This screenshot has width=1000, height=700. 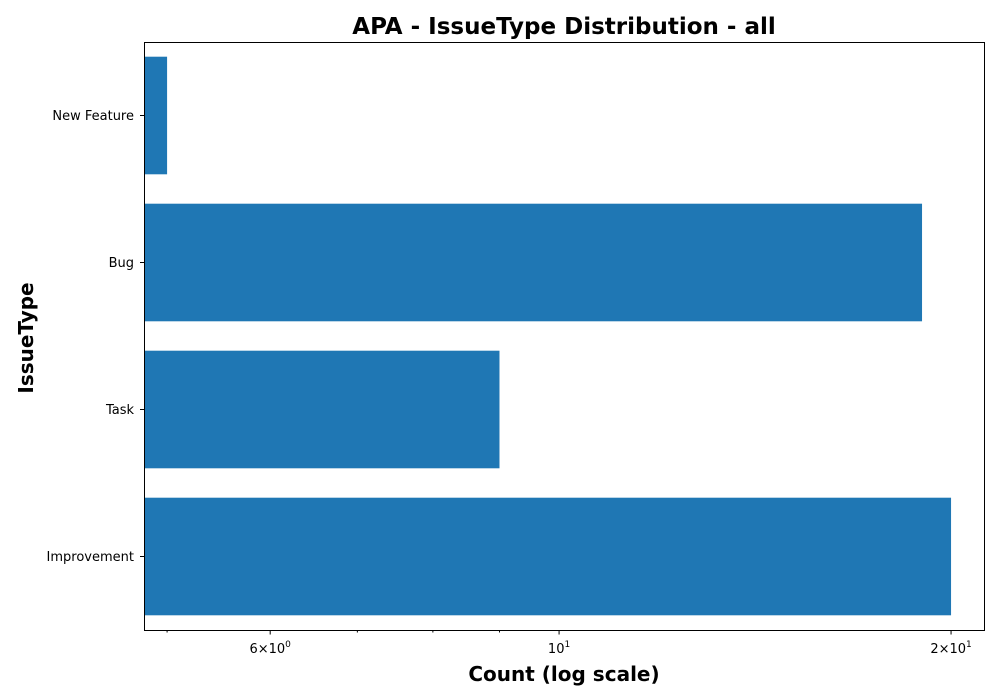 What do you see at coordinates (120, 410) in the screenshot?
I see `y-tick-label-task: Task` at bounding box center [120, 410].